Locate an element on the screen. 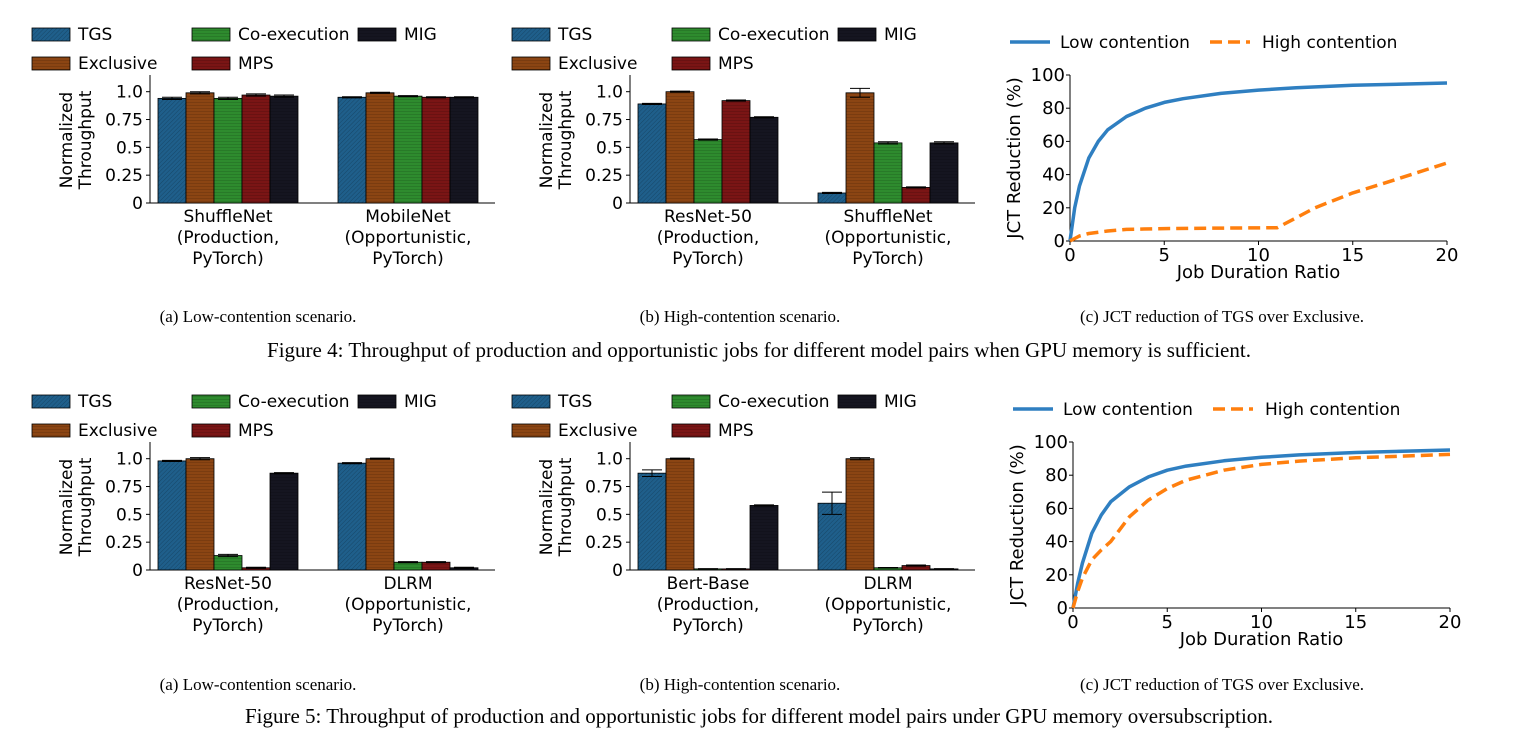 The width and height of the screenshot is (1519, 754). legend-swatch-tgs is located at coordinates (51, 401).